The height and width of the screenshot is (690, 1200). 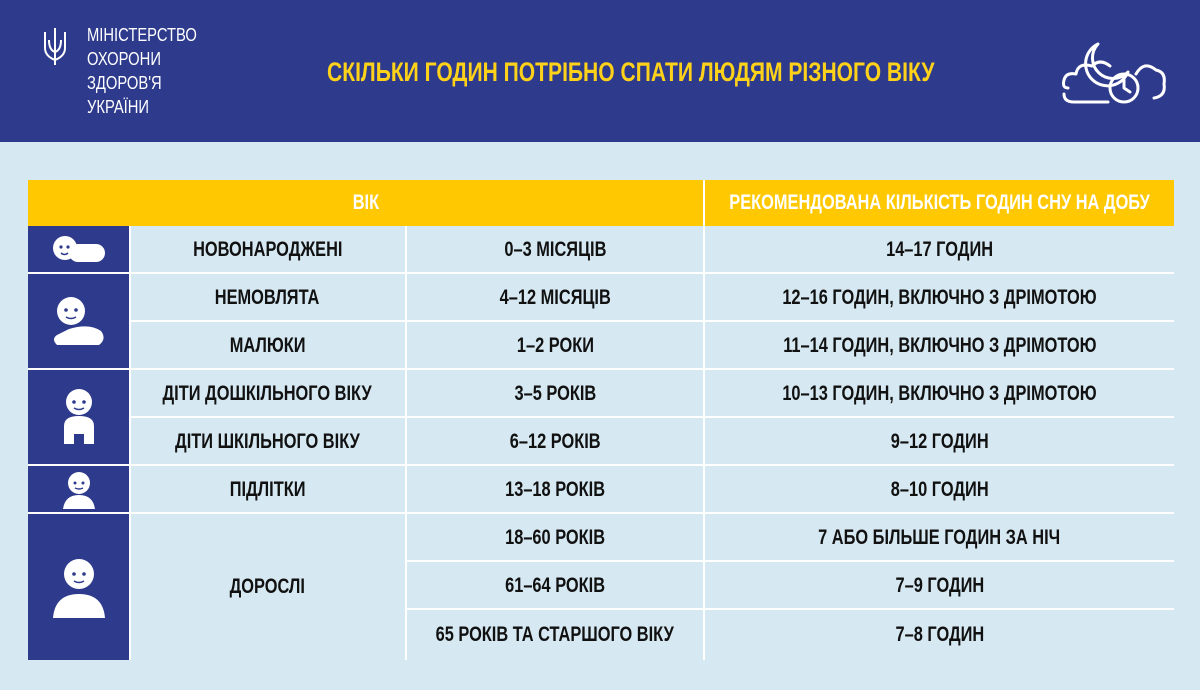 I want to click on row-age-5: 6–12 РОКІВ, so click(x=555, y=442).